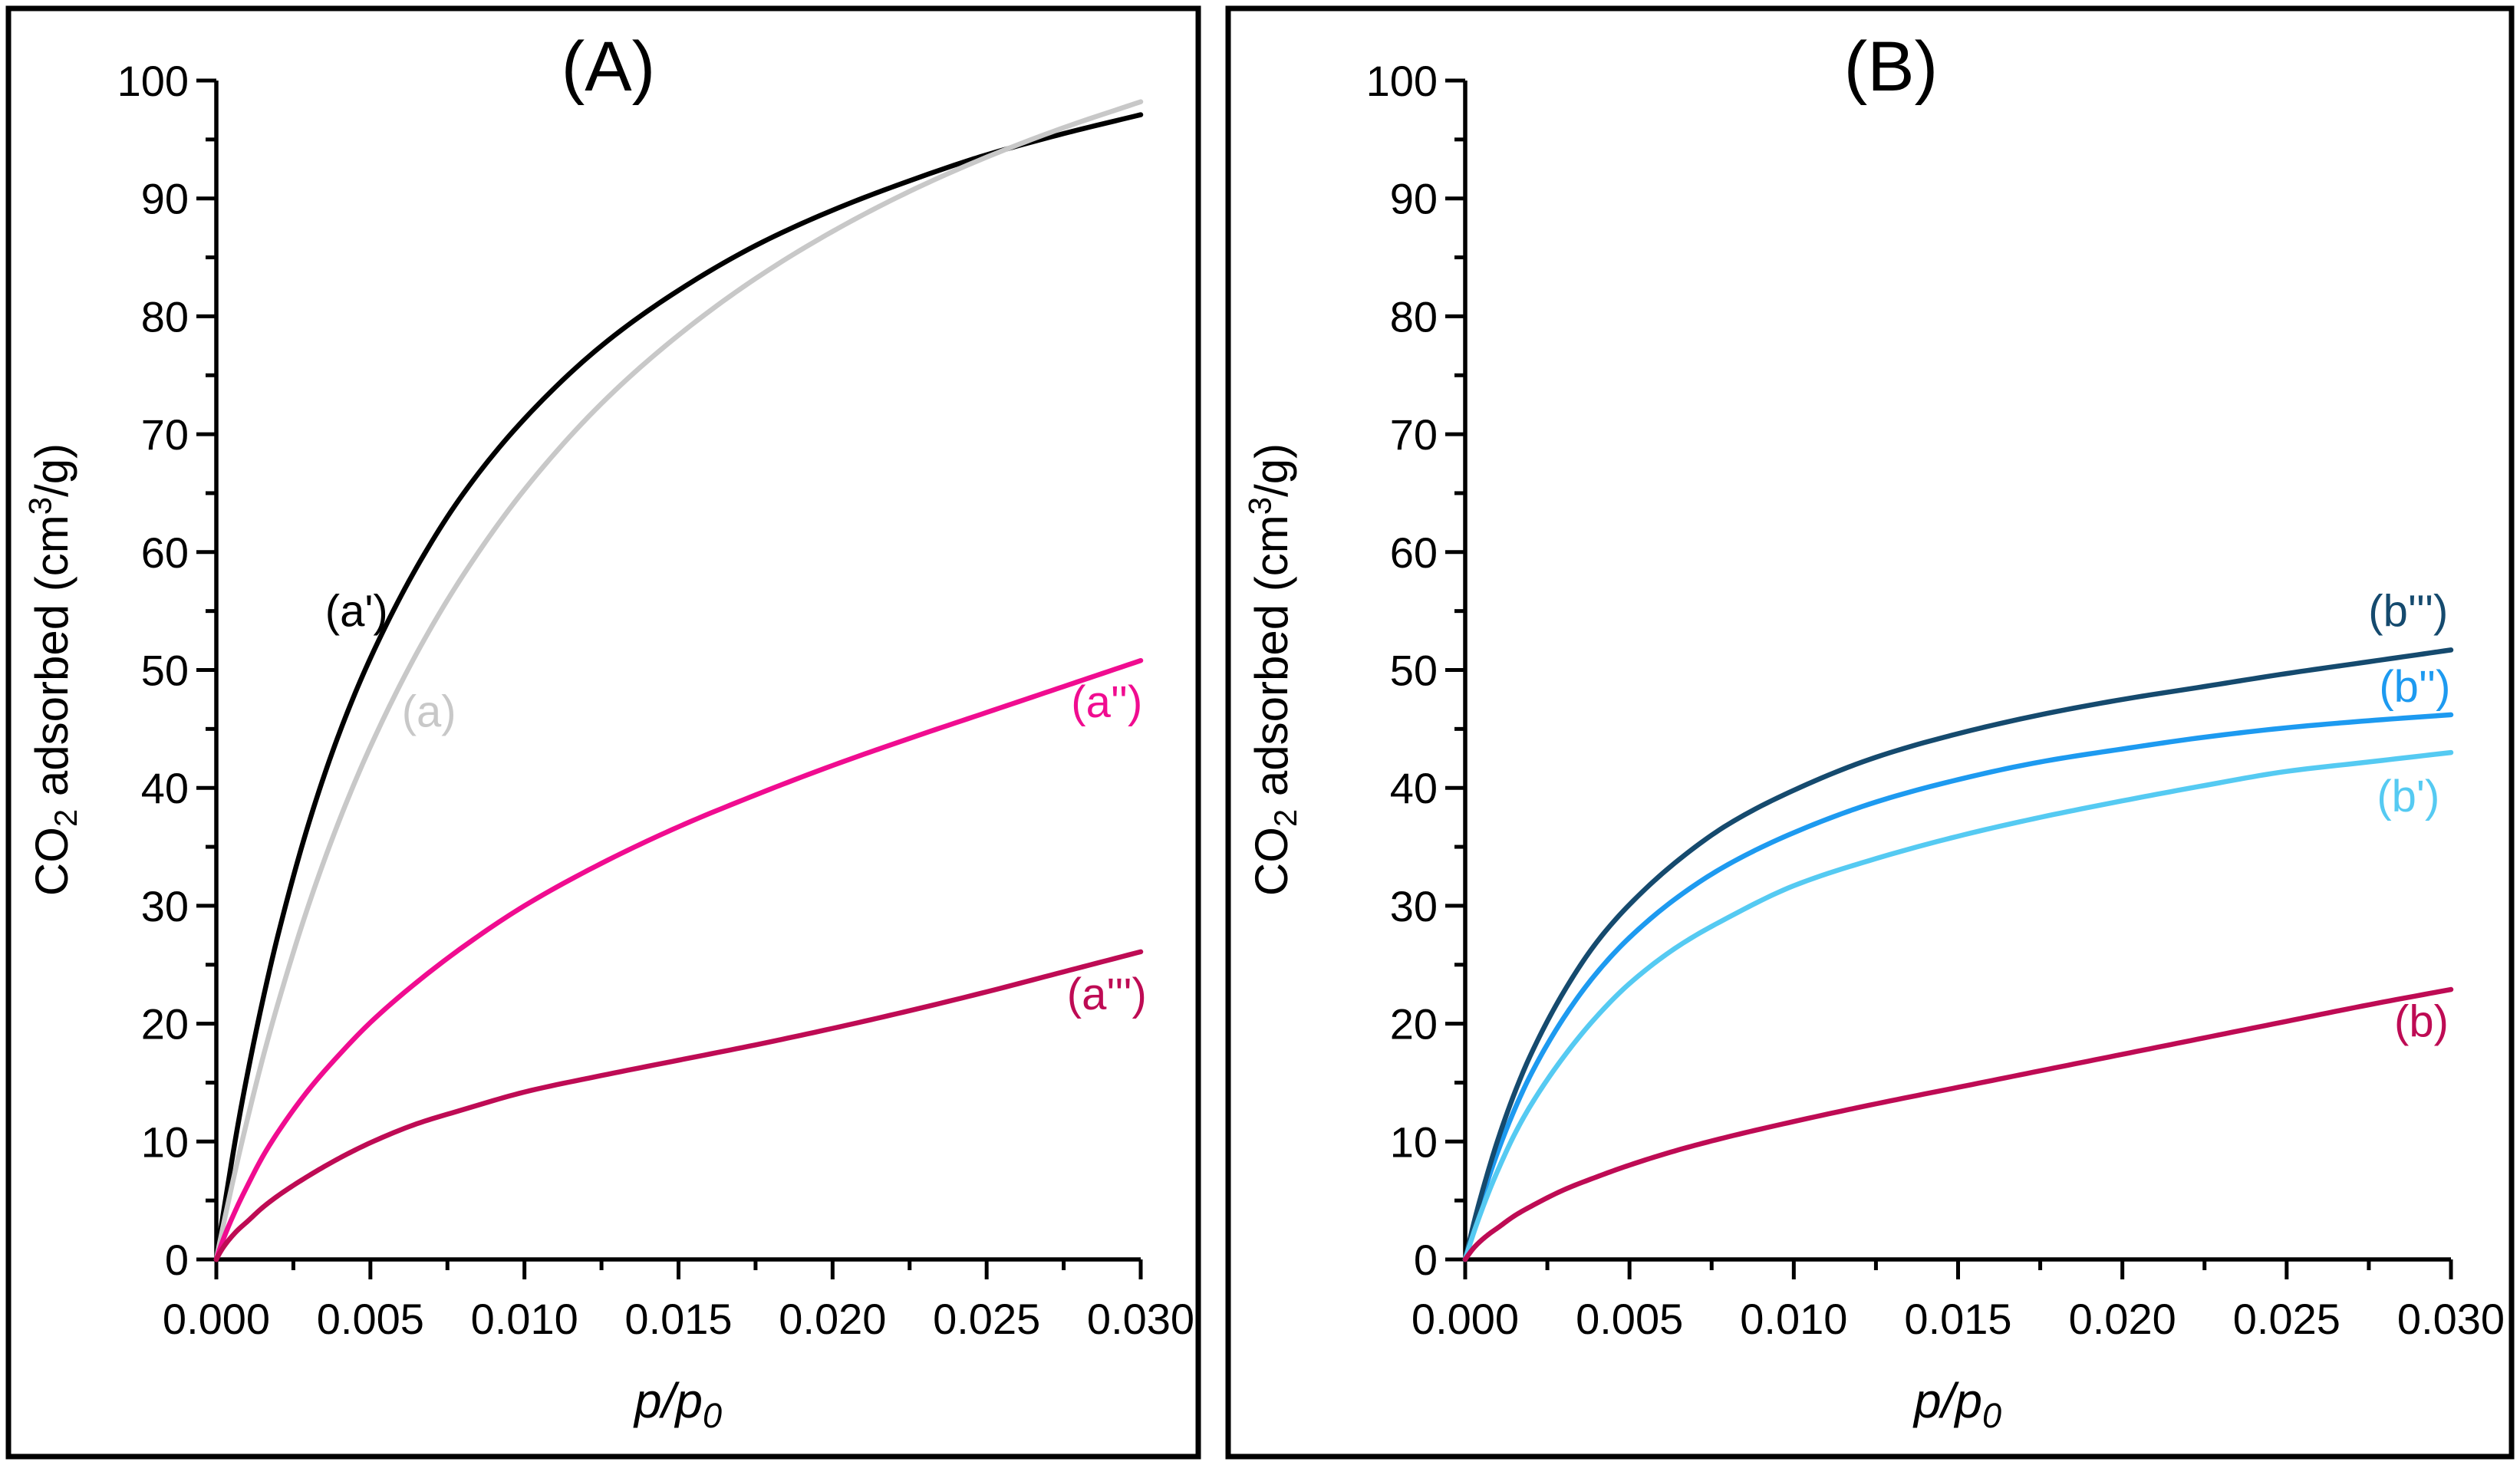  I want to click on curve-label-b-double-prime: (b''), so click(2414, 687).